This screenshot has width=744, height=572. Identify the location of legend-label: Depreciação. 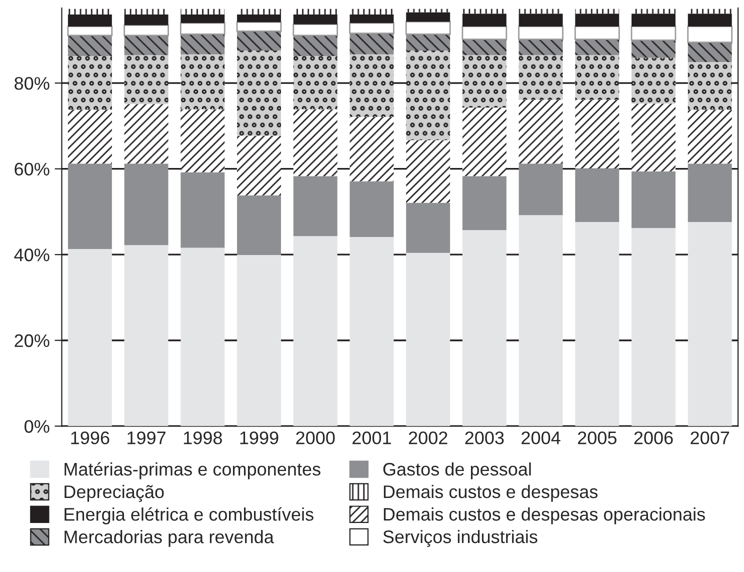
(114, 493).